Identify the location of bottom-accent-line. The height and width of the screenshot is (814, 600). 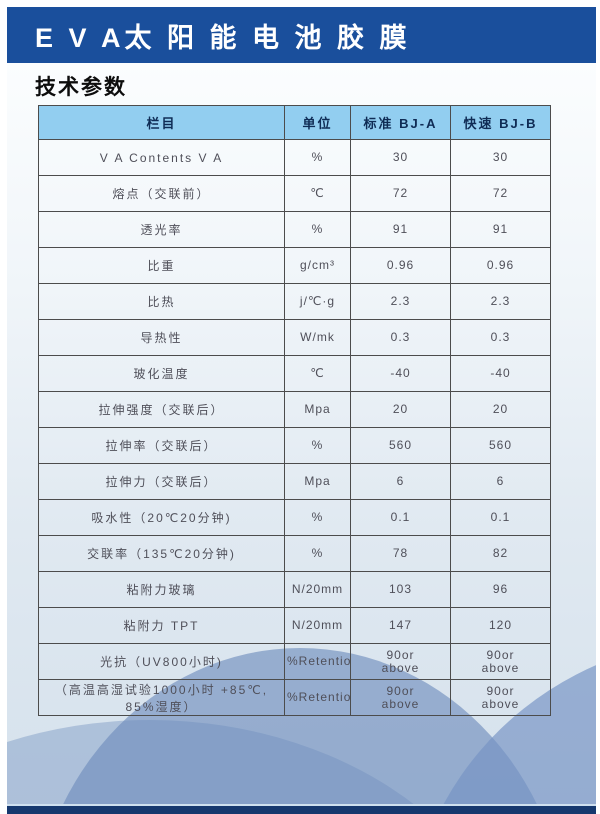
(301, 805).